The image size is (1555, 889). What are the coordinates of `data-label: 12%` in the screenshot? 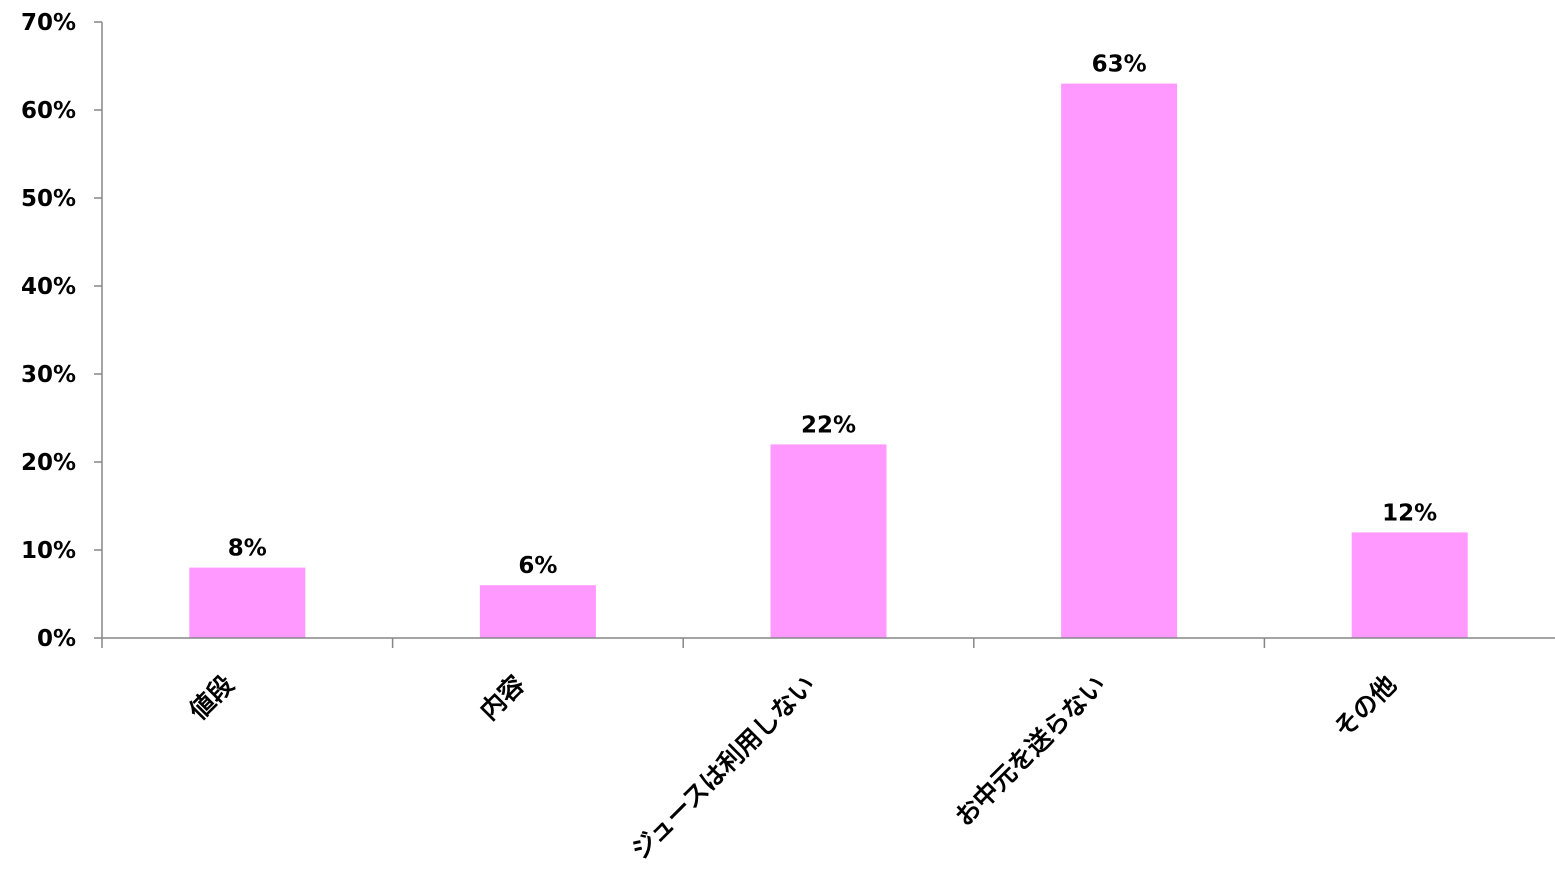 It's located at (1409, 513).